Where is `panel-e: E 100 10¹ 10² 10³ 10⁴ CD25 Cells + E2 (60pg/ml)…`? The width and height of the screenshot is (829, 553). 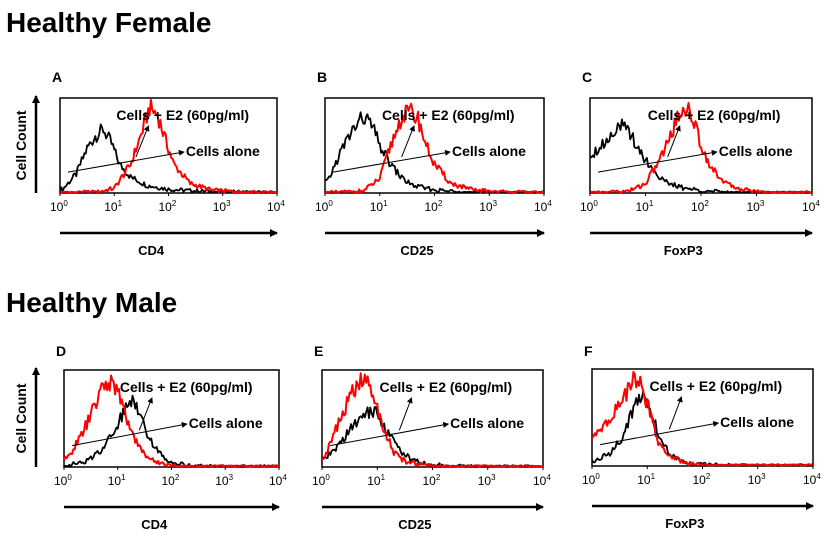 panel-e: E 100 10¹ 10² 10³ 10⁴ CD25 Cells + E2 (60pg/ml)… is located at coordinates (431, 437).